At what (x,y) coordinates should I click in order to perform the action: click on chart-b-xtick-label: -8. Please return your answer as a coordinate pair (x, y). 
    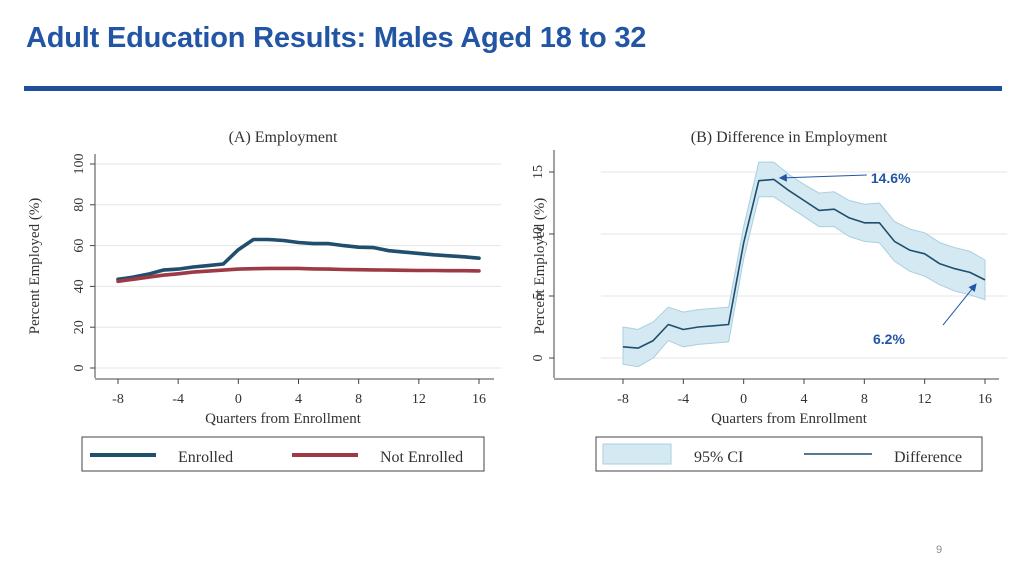
    Looking at the image, I should click on (623, 399).